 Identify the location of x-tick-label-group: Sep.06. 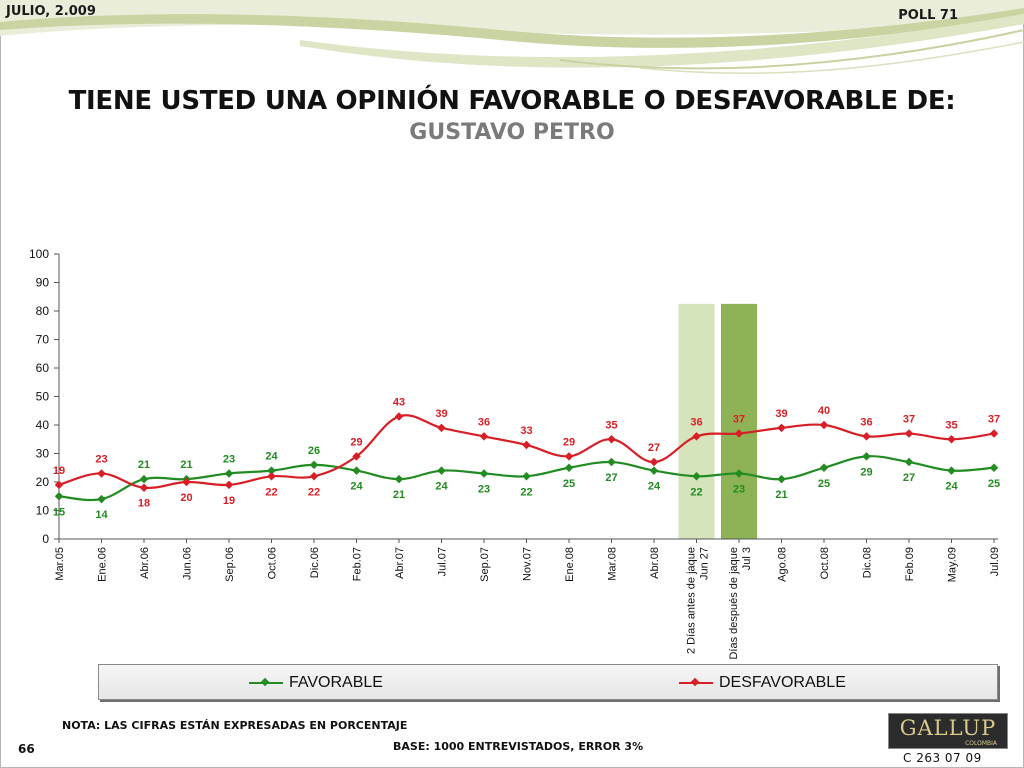
(230, 564).